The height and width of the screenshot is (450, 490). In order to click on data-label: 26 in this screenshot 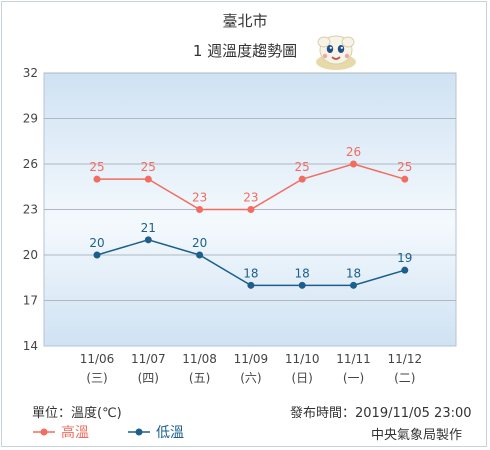, I will do `click(353, 152)`.